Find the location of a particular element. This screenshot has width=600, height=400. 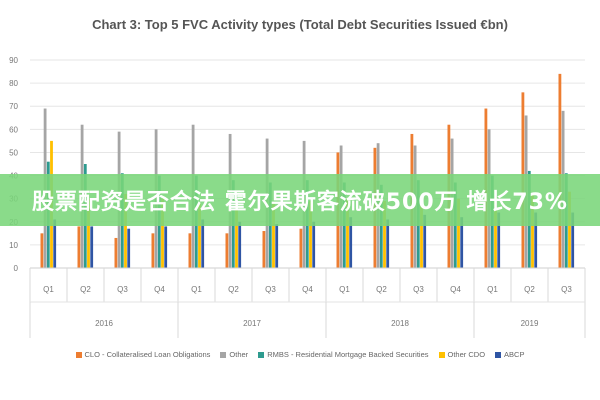

y-tick-label: 80 is located at coordinates (13, 83).